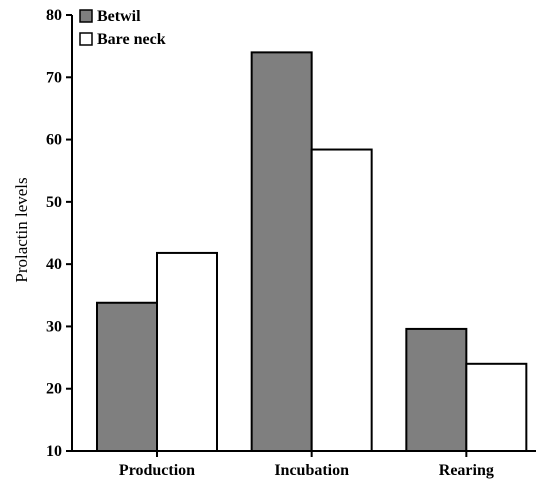 This screenshot has width=540, height=482. What do you see at coordinates (54, 77) in the screenshot?
I see `y-tick-label: 70` at bounding box center [54, 77].